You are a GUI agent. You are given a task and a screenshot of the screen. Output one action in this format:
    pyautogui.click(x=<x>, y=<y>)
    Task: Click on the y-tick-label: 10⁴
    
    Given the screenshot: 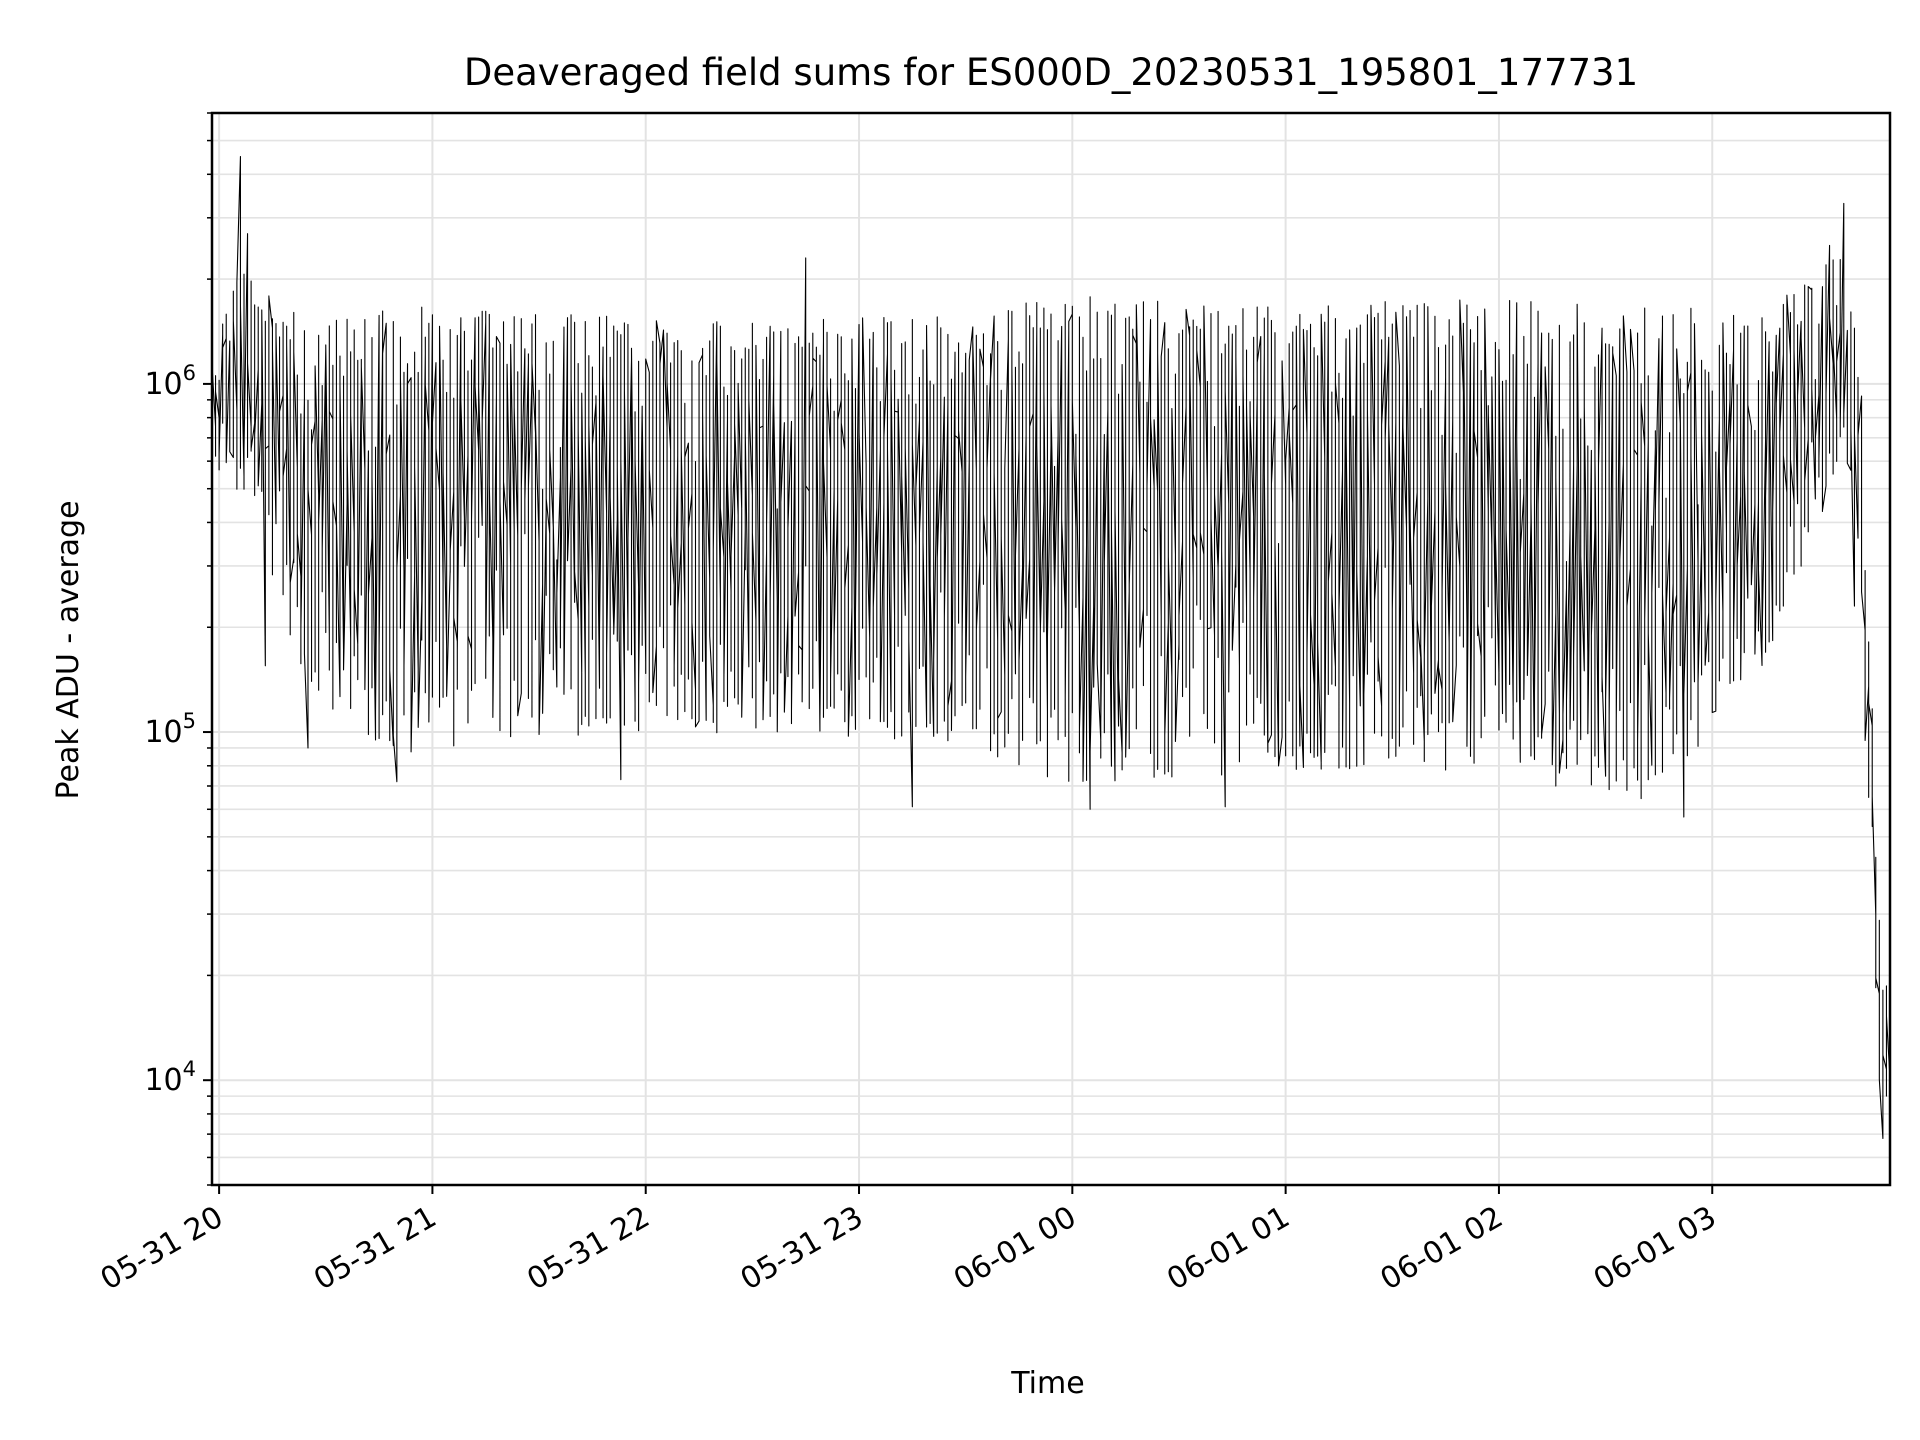 What is the action you would take?
    pyautogui.click(x=170, y=1077)
    